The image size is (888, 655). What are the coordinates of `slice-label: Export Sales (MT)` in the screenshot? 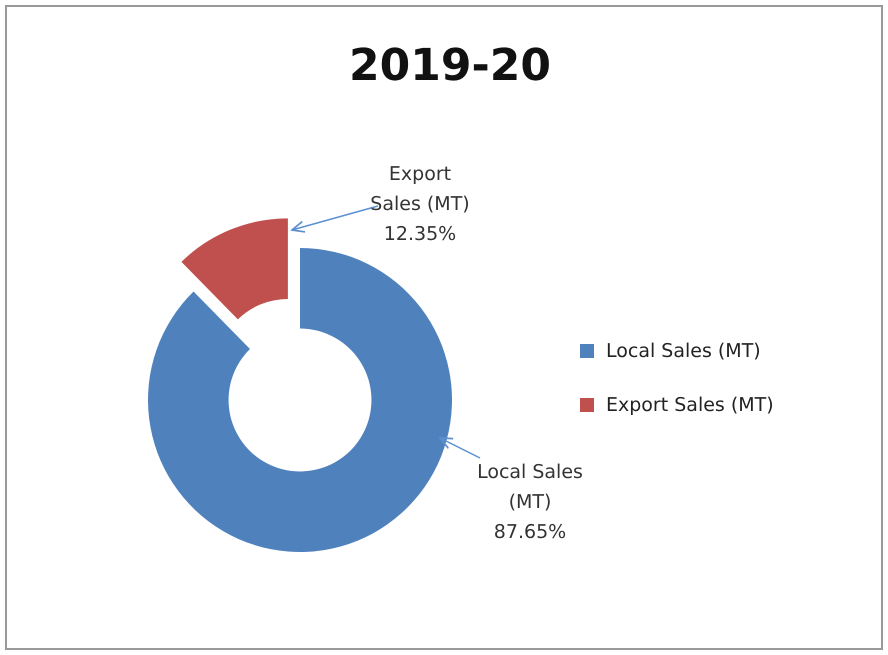 It's located at (420, 189).